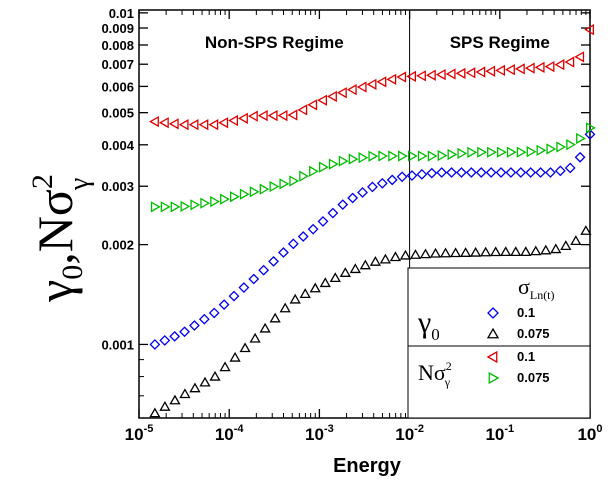  What do you see at coordinates (274, 42) in the screenshot?
I see `region-label-non-sps: Non-SPS Regime` at bounding box center [274, 42].